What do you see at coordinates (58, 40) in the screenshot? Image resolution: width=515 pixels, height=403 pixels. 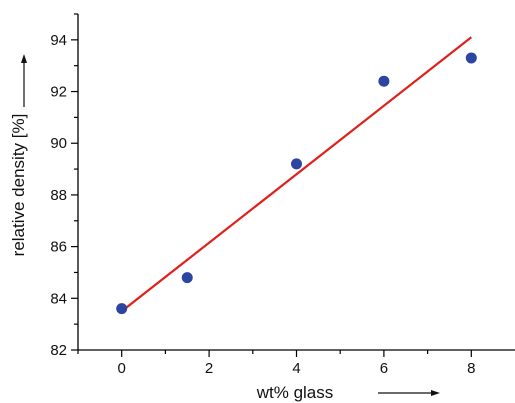 I see `y-tick-label: 94` at bounding box center [58, 40].